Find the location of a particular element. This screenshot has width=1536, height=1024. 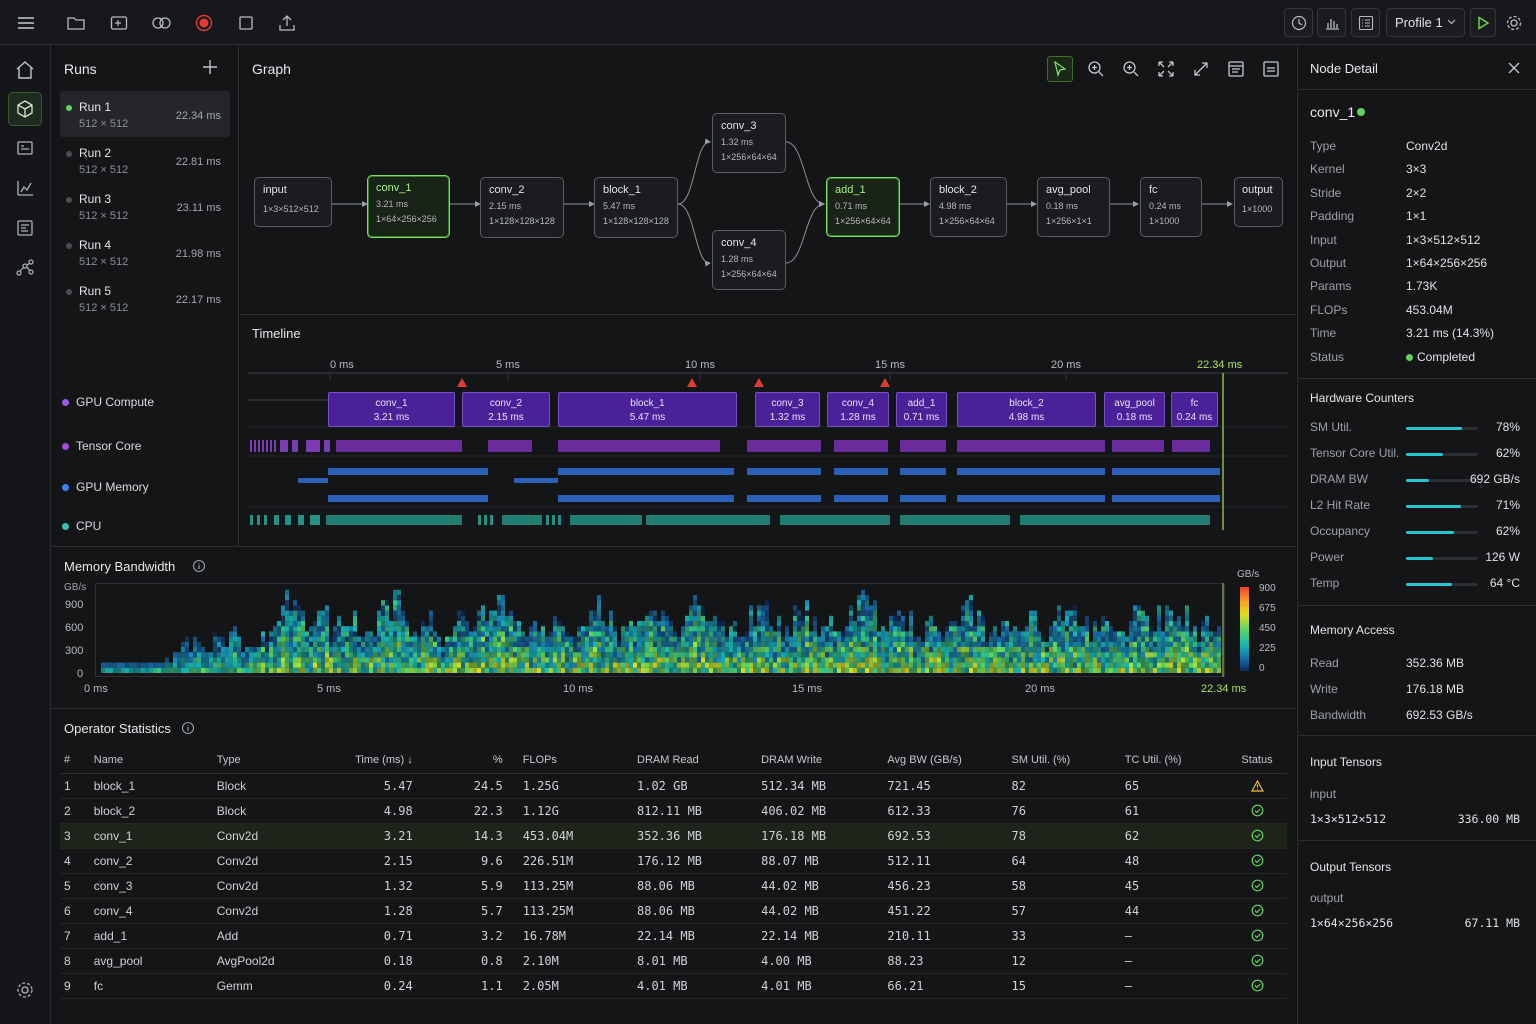

column-header: Avg BW (GB/s) is located at coordinates (949, 761).